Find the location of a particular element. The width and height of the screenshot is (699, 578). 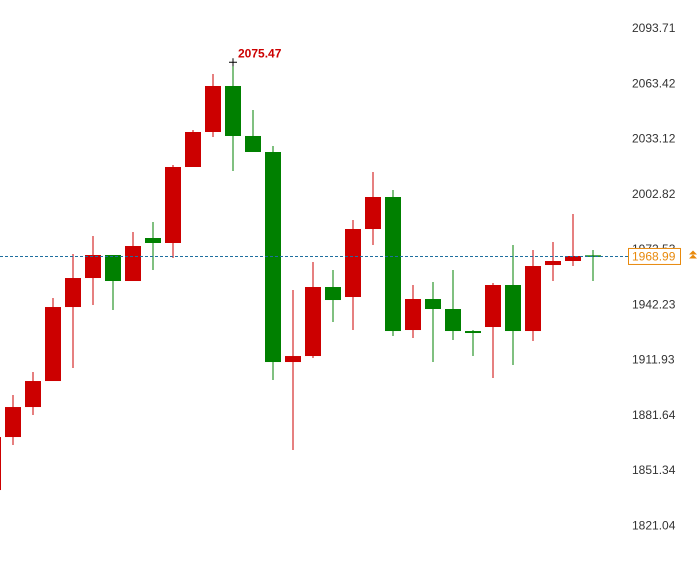

y-tick-label: 2002.82 is located at coordinates (654, 194).